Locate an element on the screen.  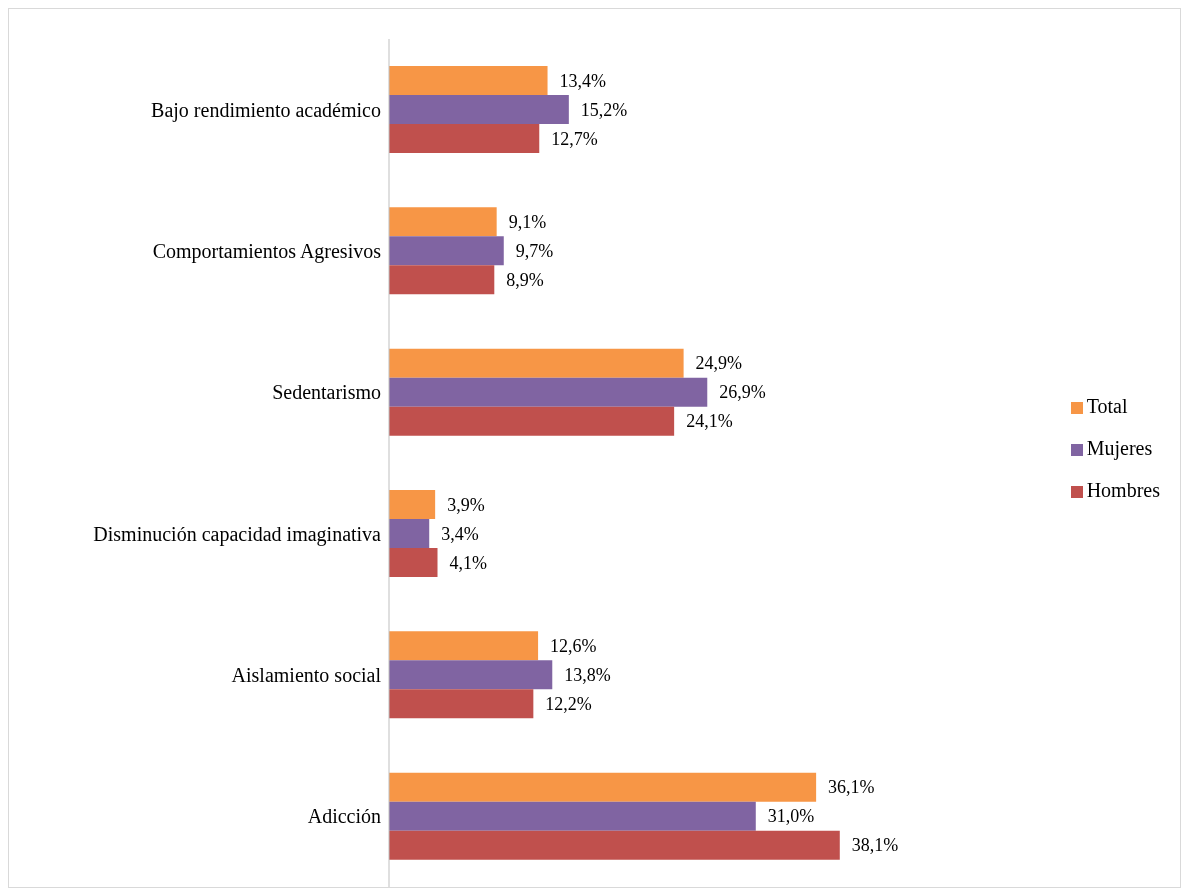
data-label: 12,2% is located at coordinates (568, 703).